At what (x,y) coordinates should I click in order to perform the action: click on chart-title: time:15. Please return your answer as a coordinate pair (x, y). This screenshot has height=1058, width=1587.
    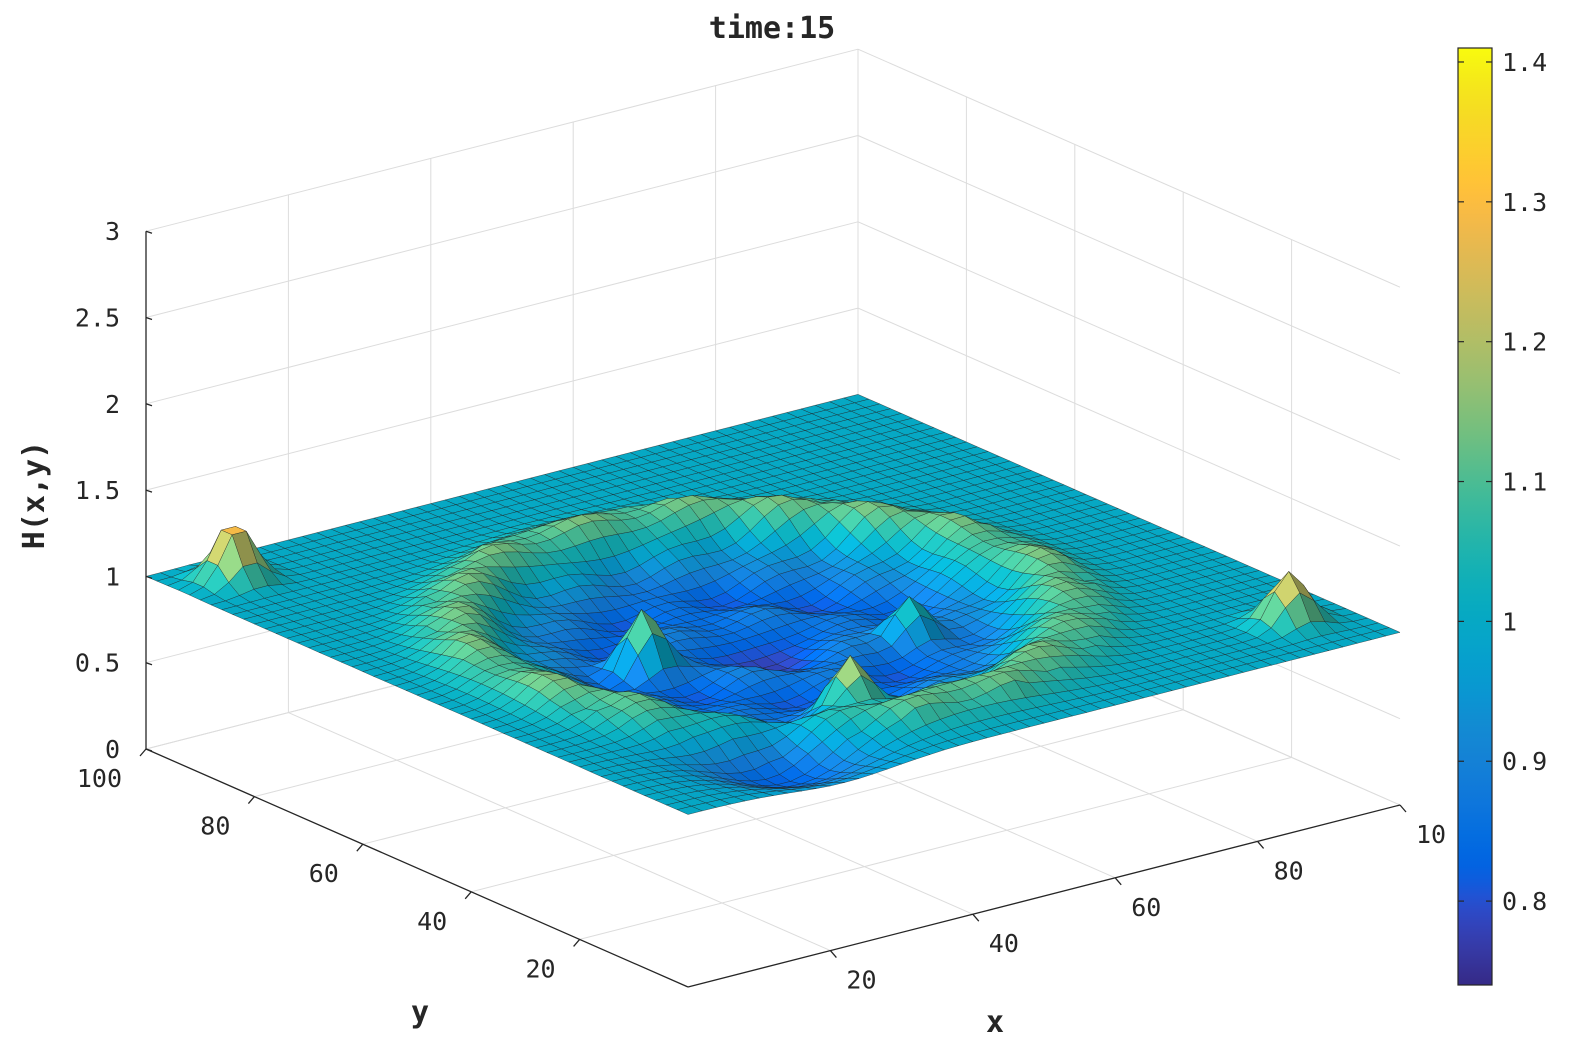
    Looking at the image, I should click on (772, 28).